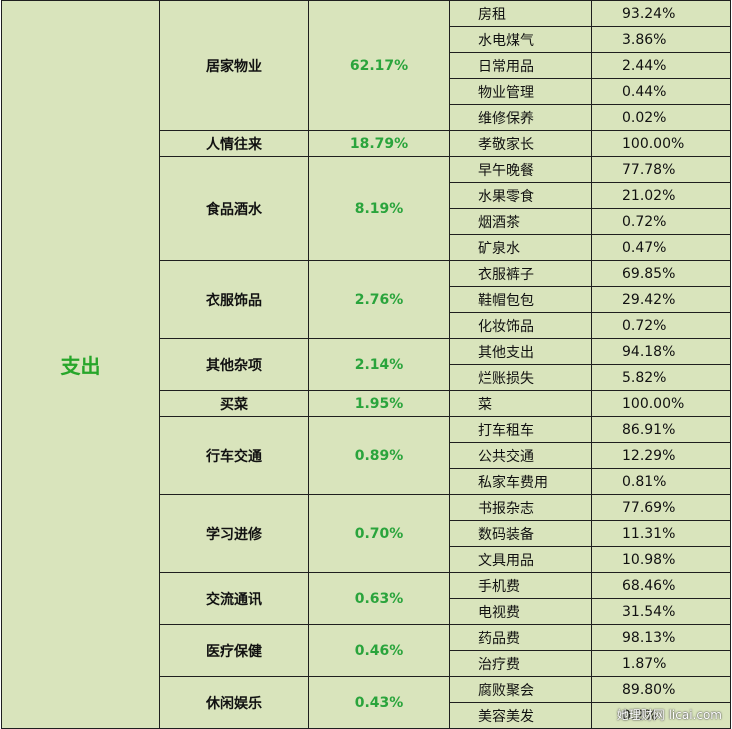 Image resolution: width=732 pixels, height=729 pixels. I want to click on table-row: 人情往来 18.79% 孝敬家长 100.00%, so click(366, 143).